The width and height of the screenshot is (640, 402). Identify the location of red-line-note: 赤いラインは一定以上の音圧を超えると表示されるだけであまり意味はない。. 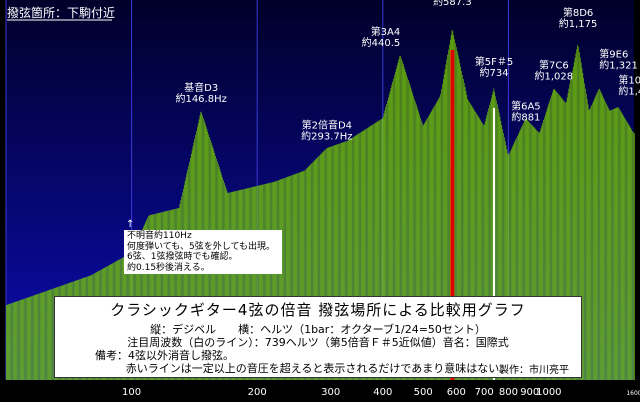
(318, 368).